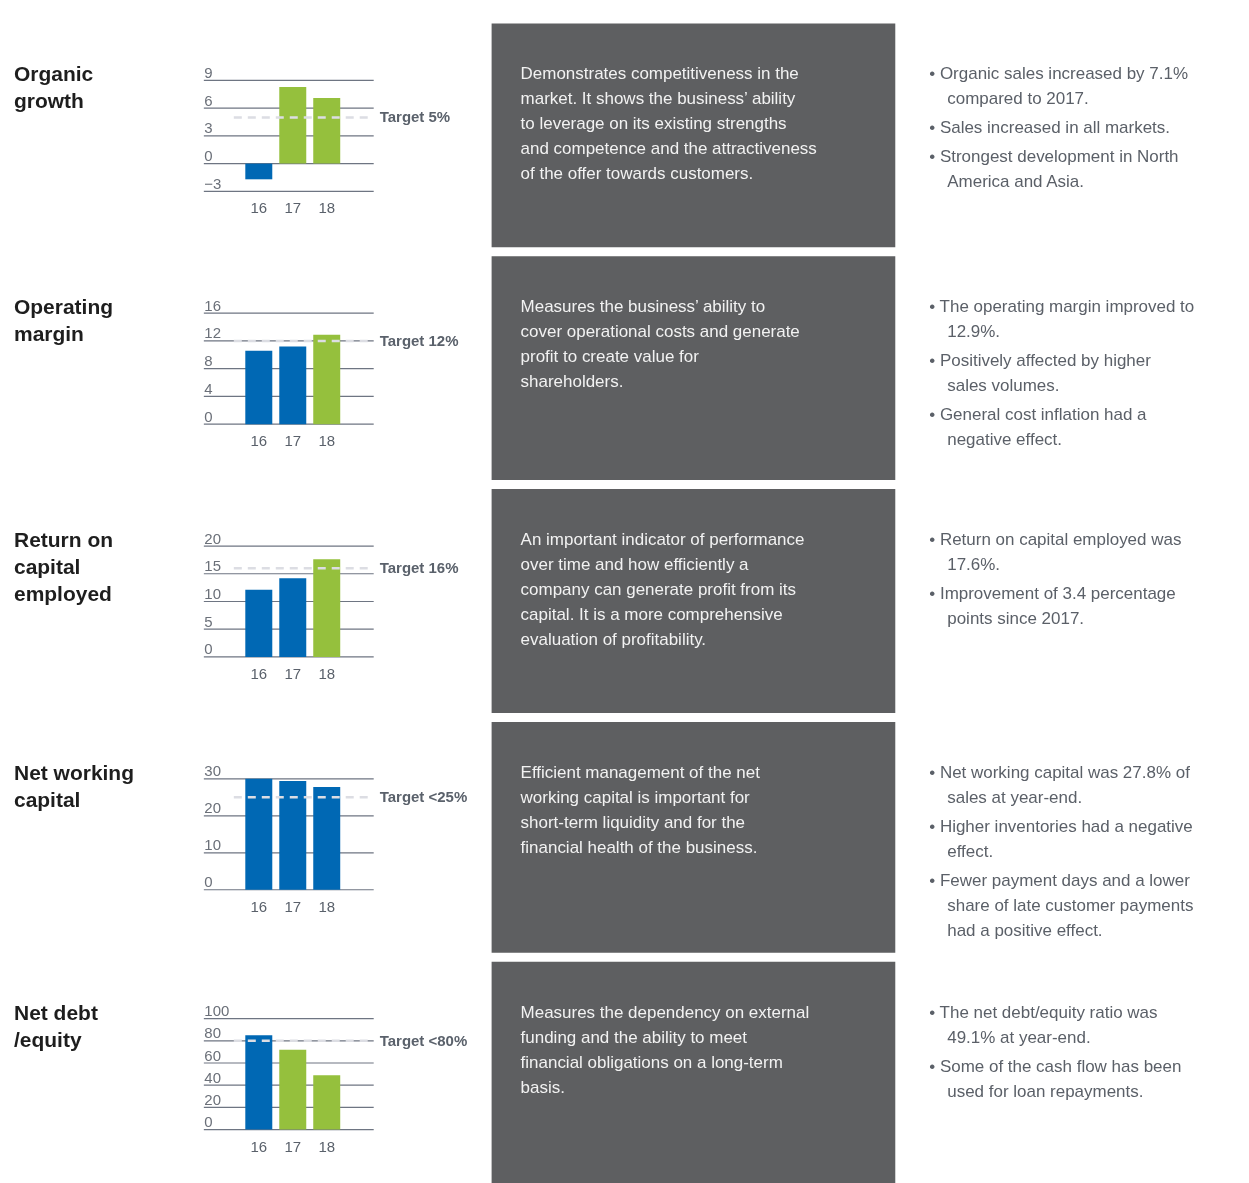 Image resolution: width=1249 pixels, height=1183 pixels. Describe the element at coordinates (212, 1077) in the screenshot. I see `y-tick-label: 40` at that location.